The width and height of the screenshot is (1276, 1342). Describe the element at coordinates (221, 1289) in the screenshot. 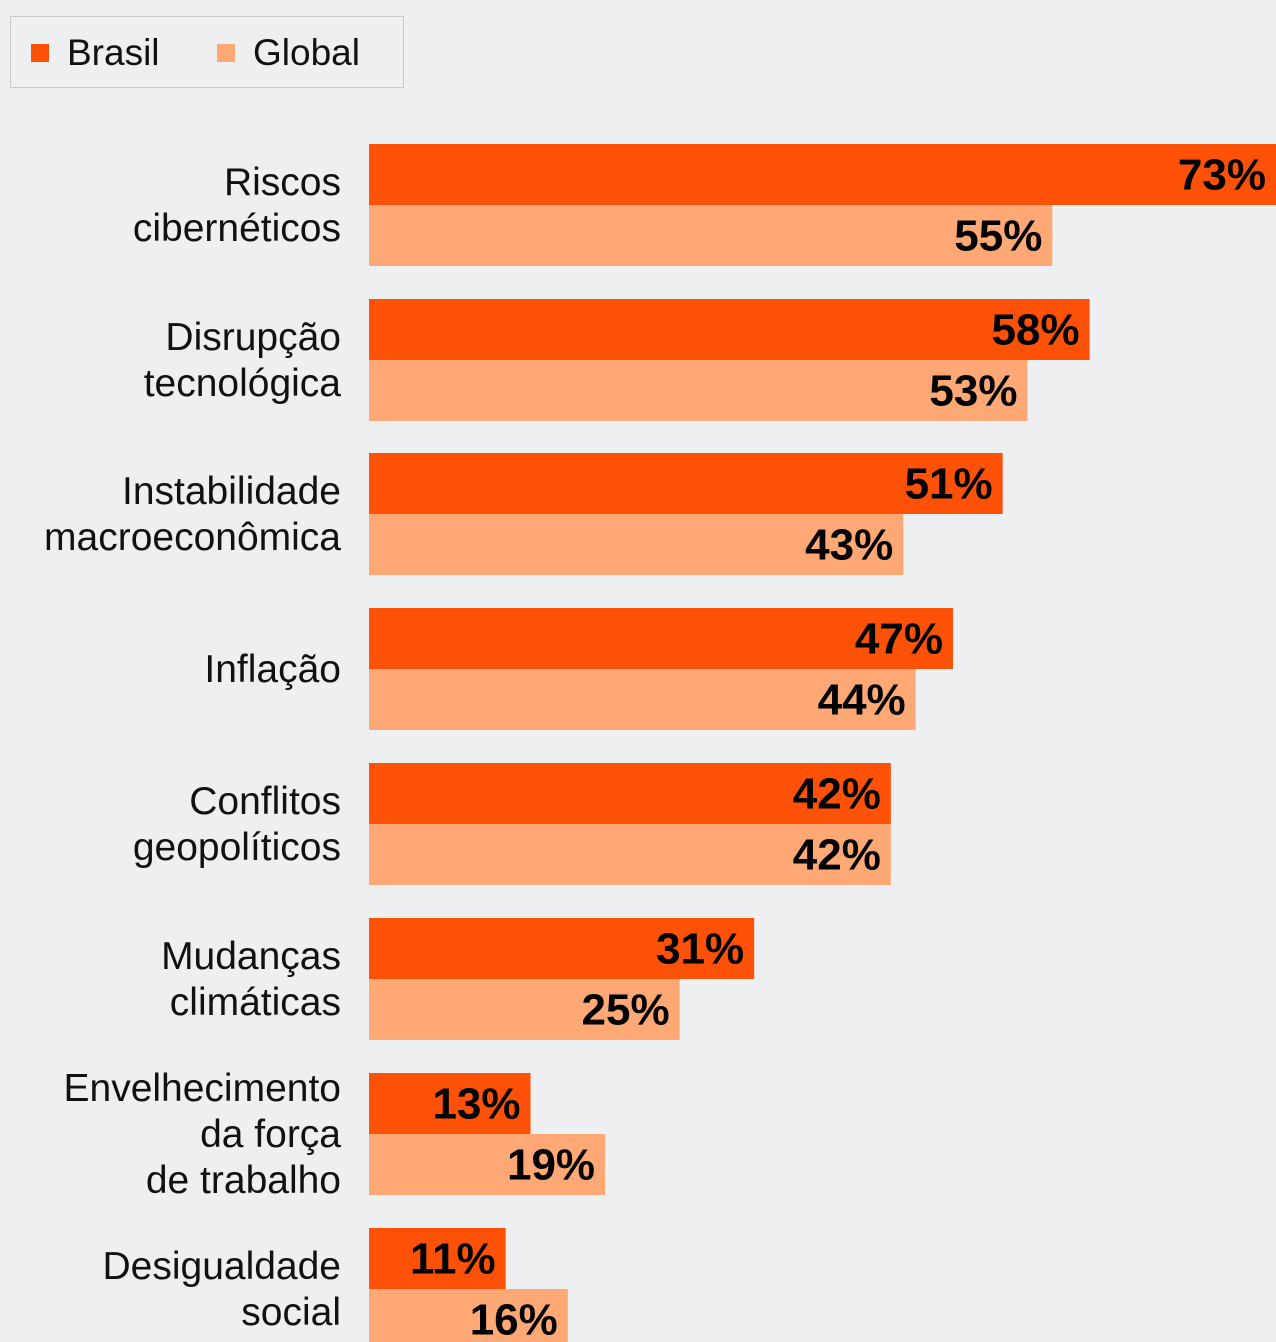

I see `category-label-7: Desigualdade social` at that location.